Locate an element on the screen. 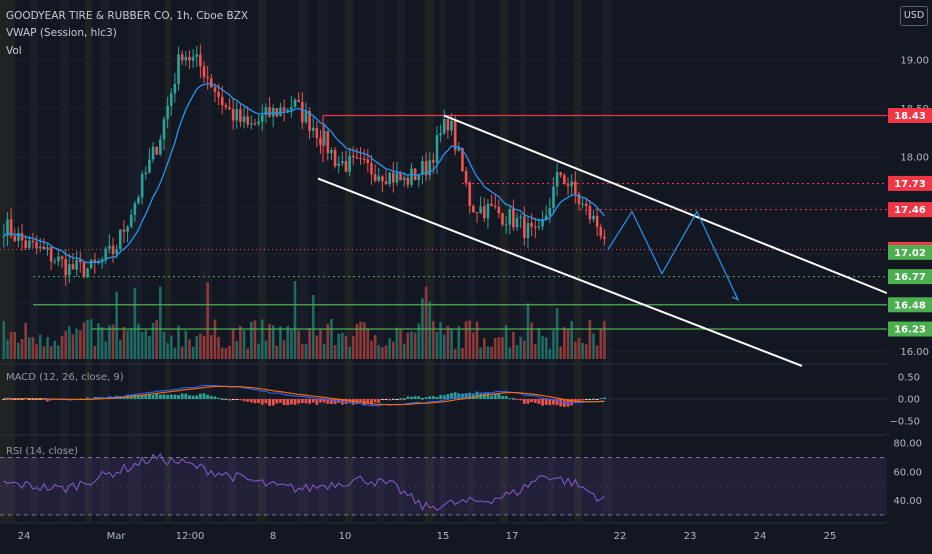 The image size is (932, 554). currency-button: USD is located at coordinates (914, 16).